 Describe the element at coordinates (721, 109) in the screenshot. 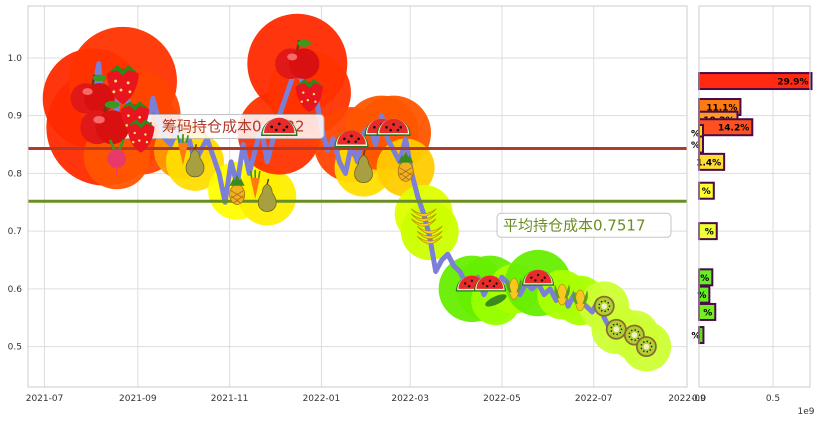

I see `distribution-bar-label: 11.1%` at that location.